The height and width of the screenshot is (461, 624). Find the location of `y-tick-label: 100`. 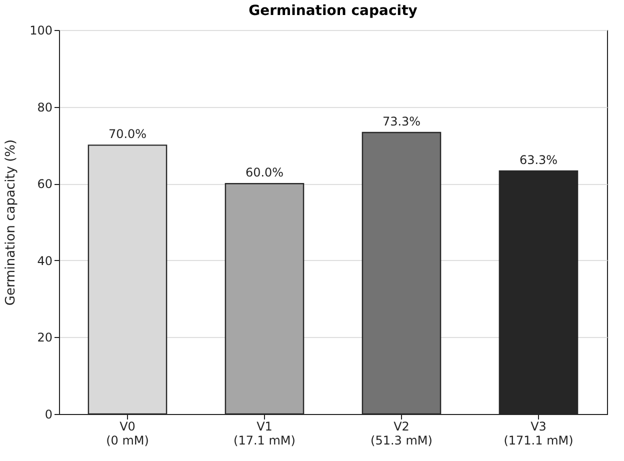

y-tick-label: 100 is located at coordinates (41, 31).